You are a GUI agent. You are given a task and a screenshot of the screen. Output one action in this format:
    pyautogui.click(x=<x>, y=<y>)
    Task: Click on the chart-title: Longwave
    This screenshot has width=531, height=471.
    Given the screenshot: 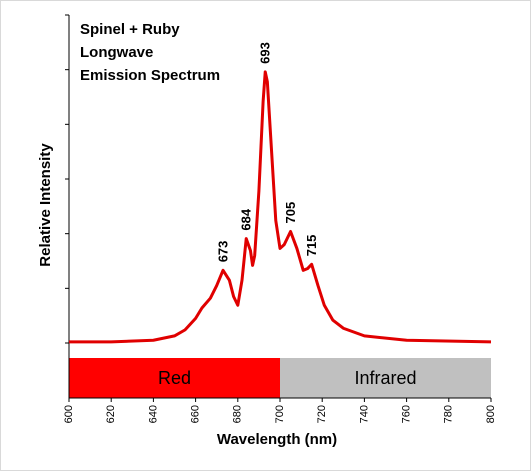 What is the action you would take?
    pyautogui.click(x=116, y=52)
    